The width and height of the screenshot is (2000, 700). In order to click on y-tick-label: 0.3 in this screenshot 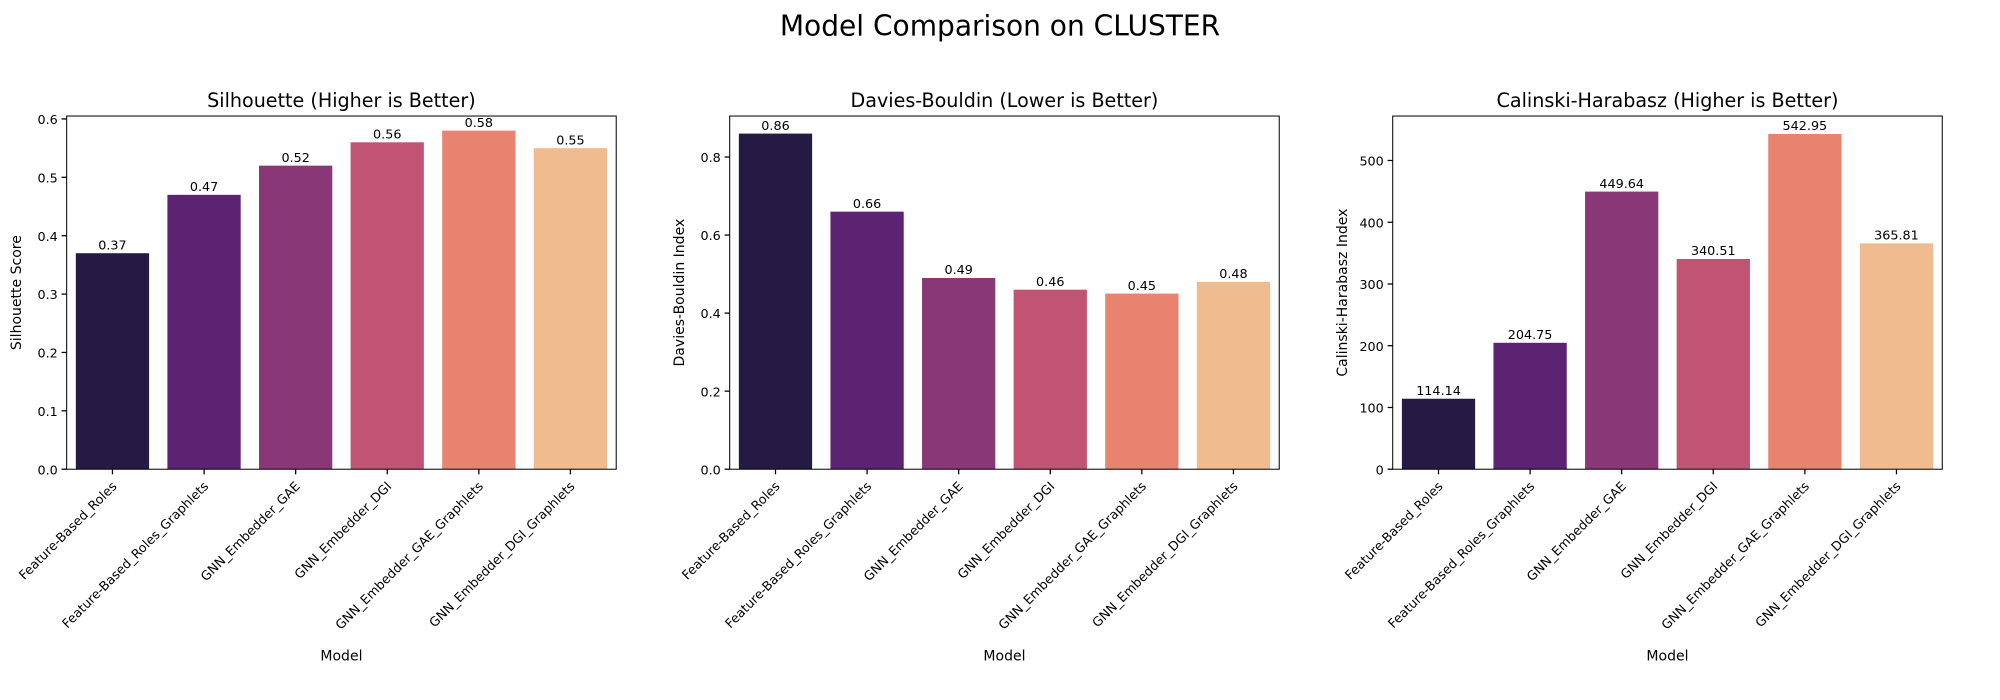, I will do `click(47, 295)`.